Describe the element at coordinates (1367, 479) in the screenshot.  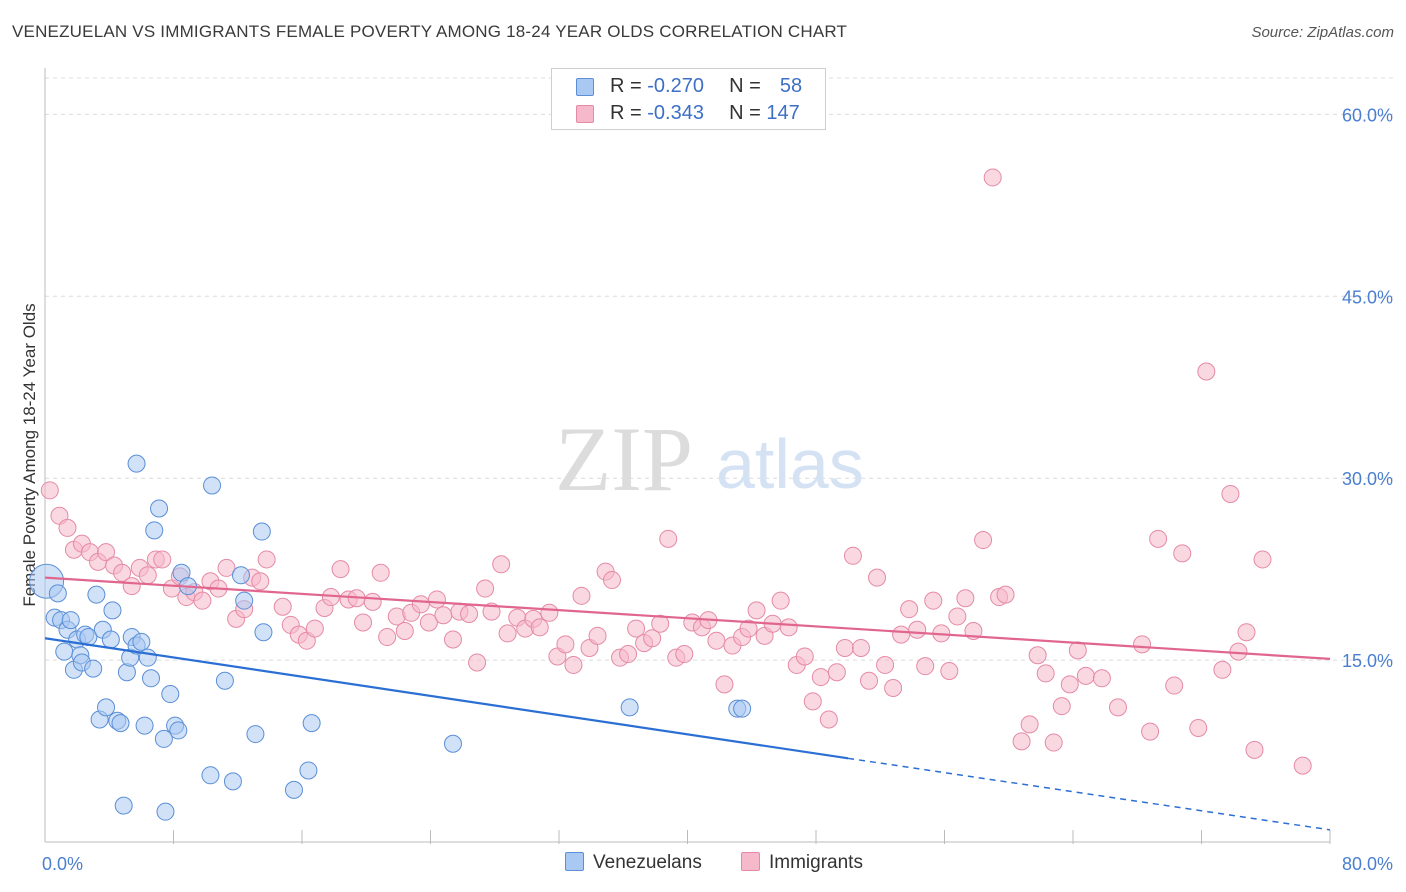
I see `y-tick-label: 30.0%` at that location.